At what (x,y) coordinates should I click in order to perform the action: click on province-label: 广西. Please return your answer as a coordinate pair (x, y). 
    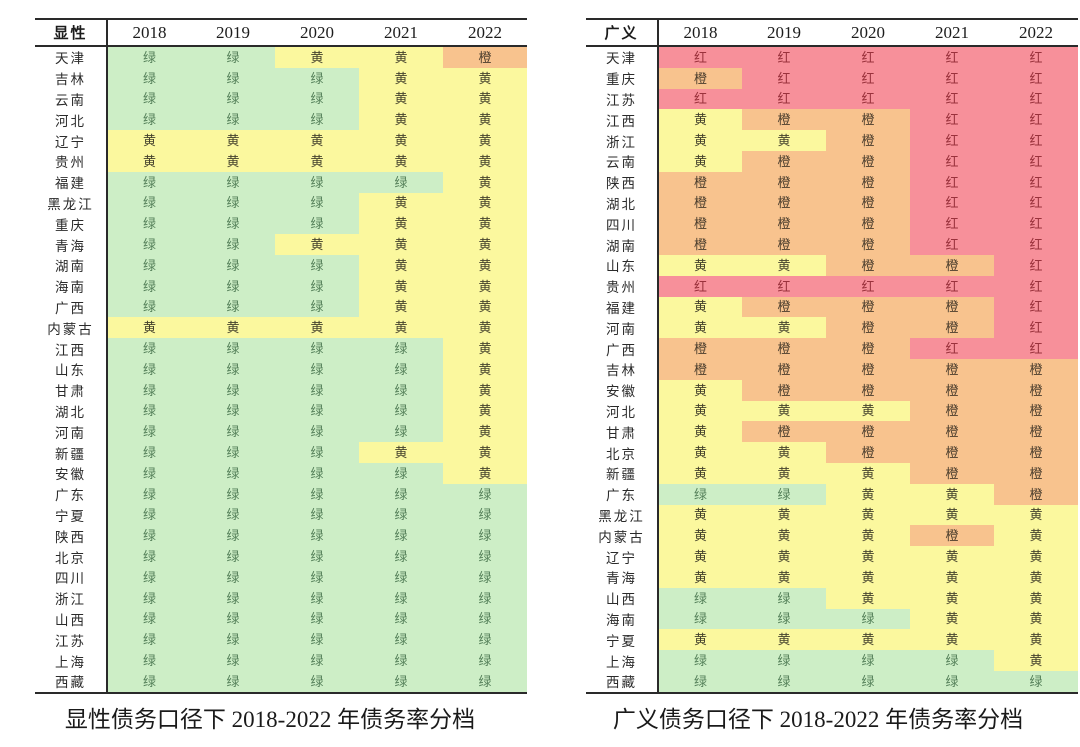
    Looking at the image, I should click on (71, 307).